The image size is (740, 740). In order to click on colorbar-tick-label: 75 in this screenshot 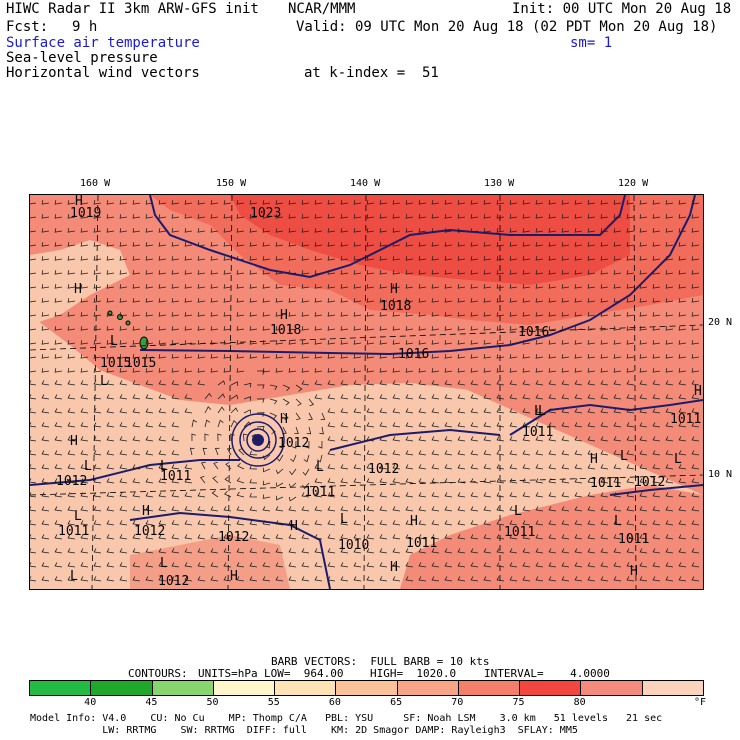, I will do `click(518, 702)`.